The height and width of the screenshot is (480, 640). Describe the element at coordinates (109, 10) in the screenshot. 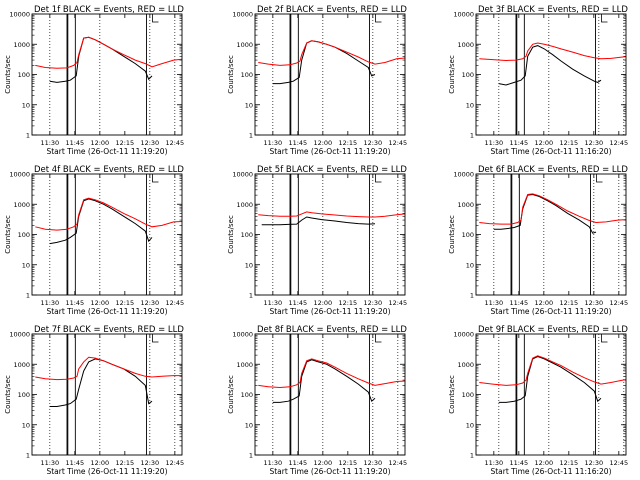

I see `panel-title: Det 1f BLACK = Events, RED = LLD` at that location.